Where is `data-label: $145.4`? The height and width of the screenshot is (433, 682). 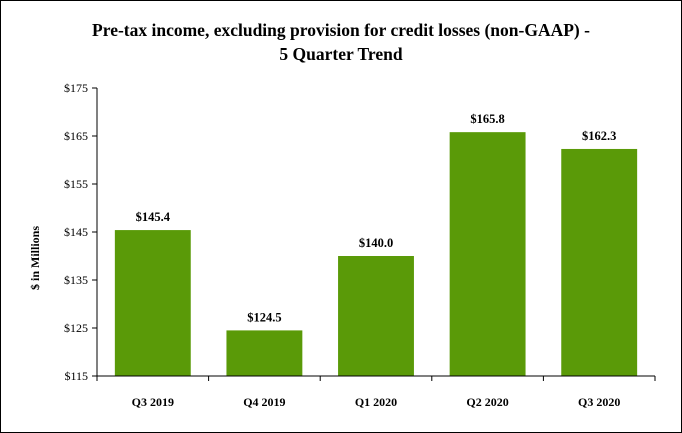
data-label: $145.4 is located at coordinates (153, 217).